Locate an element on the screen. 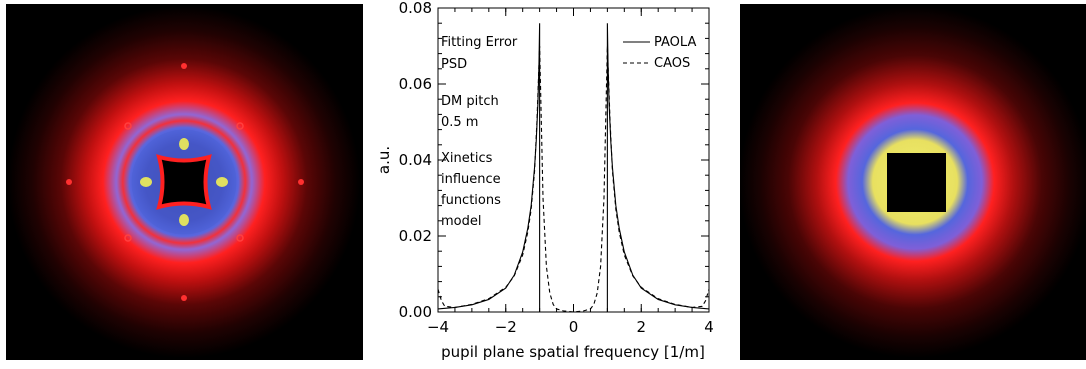 Image resolution: width=1086 pixels, height=369 pixels. y-tick-label: 0.08 is located at coordinates (415, 8).